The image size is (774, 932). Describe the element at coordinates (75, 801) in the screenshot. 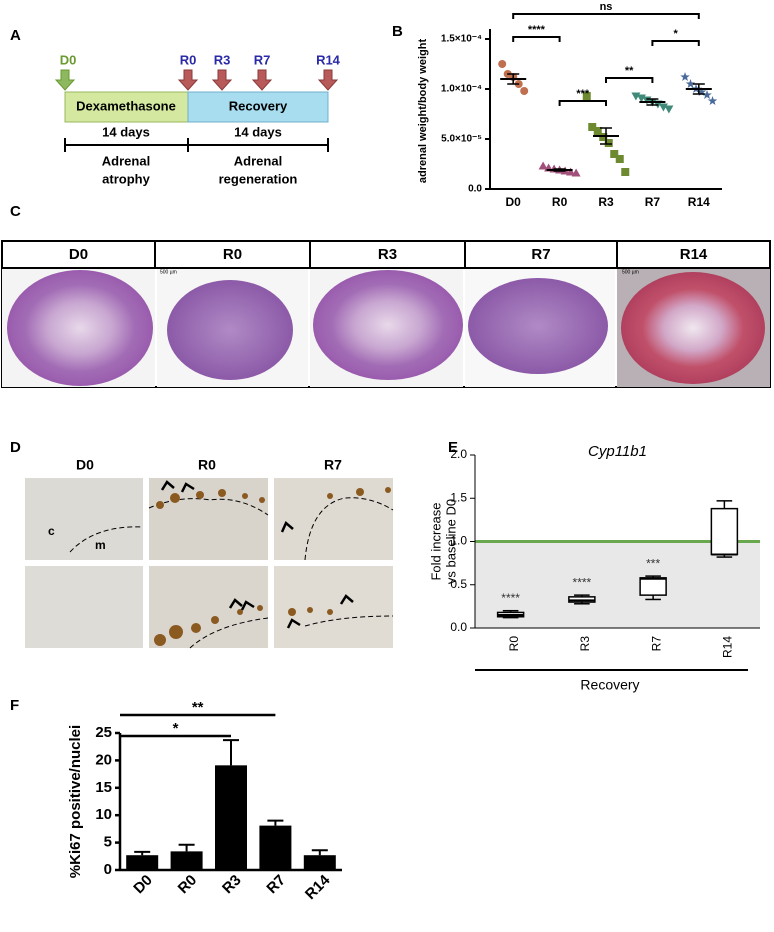

I see `y-axis-label: %Ki67 positive/nuclei` at that location.